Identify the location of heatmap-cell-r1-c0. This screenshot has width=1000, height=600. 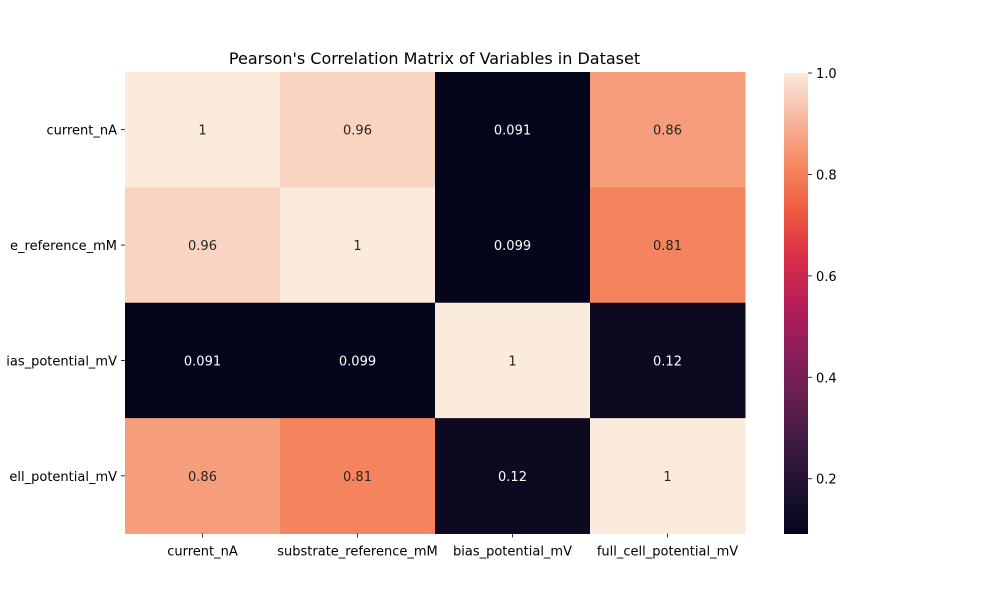
(203, 245).